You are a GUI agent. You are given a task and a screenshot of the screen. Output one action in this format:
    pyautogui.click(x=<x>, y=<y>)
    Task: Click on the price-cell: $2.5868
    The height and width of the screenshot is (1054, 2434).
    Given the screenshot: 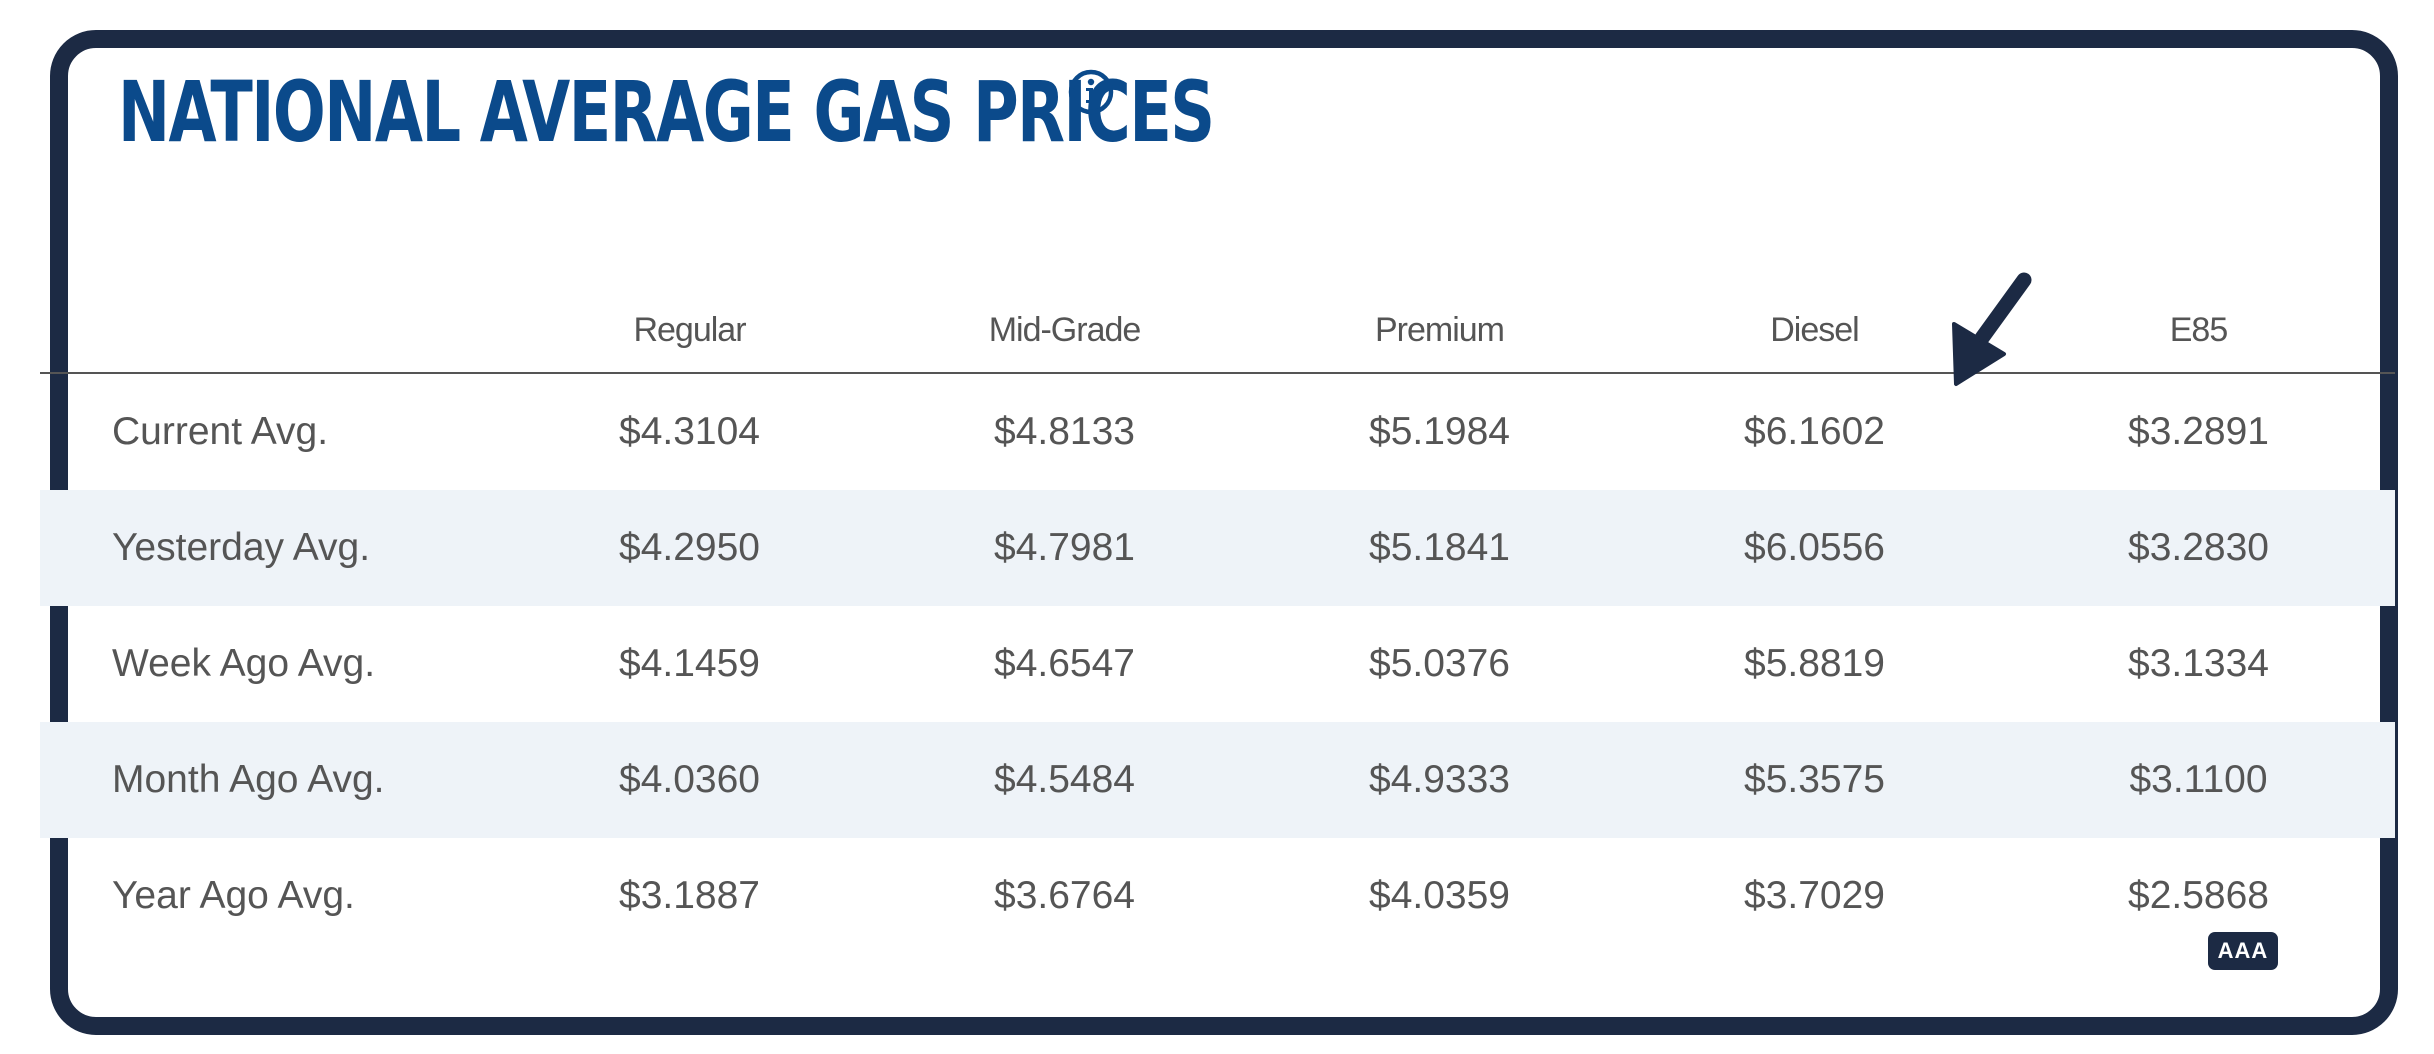 What is the action you would take?
    pyautogui.click(x=2198, y=895)
    